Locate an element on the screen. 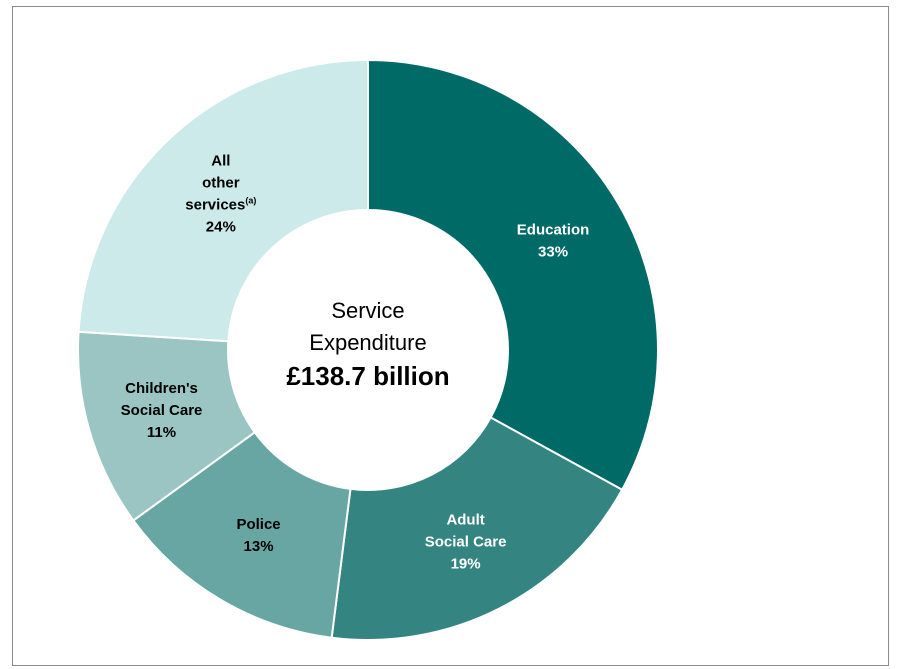  label-line: All is located at coordinates (220, 160).